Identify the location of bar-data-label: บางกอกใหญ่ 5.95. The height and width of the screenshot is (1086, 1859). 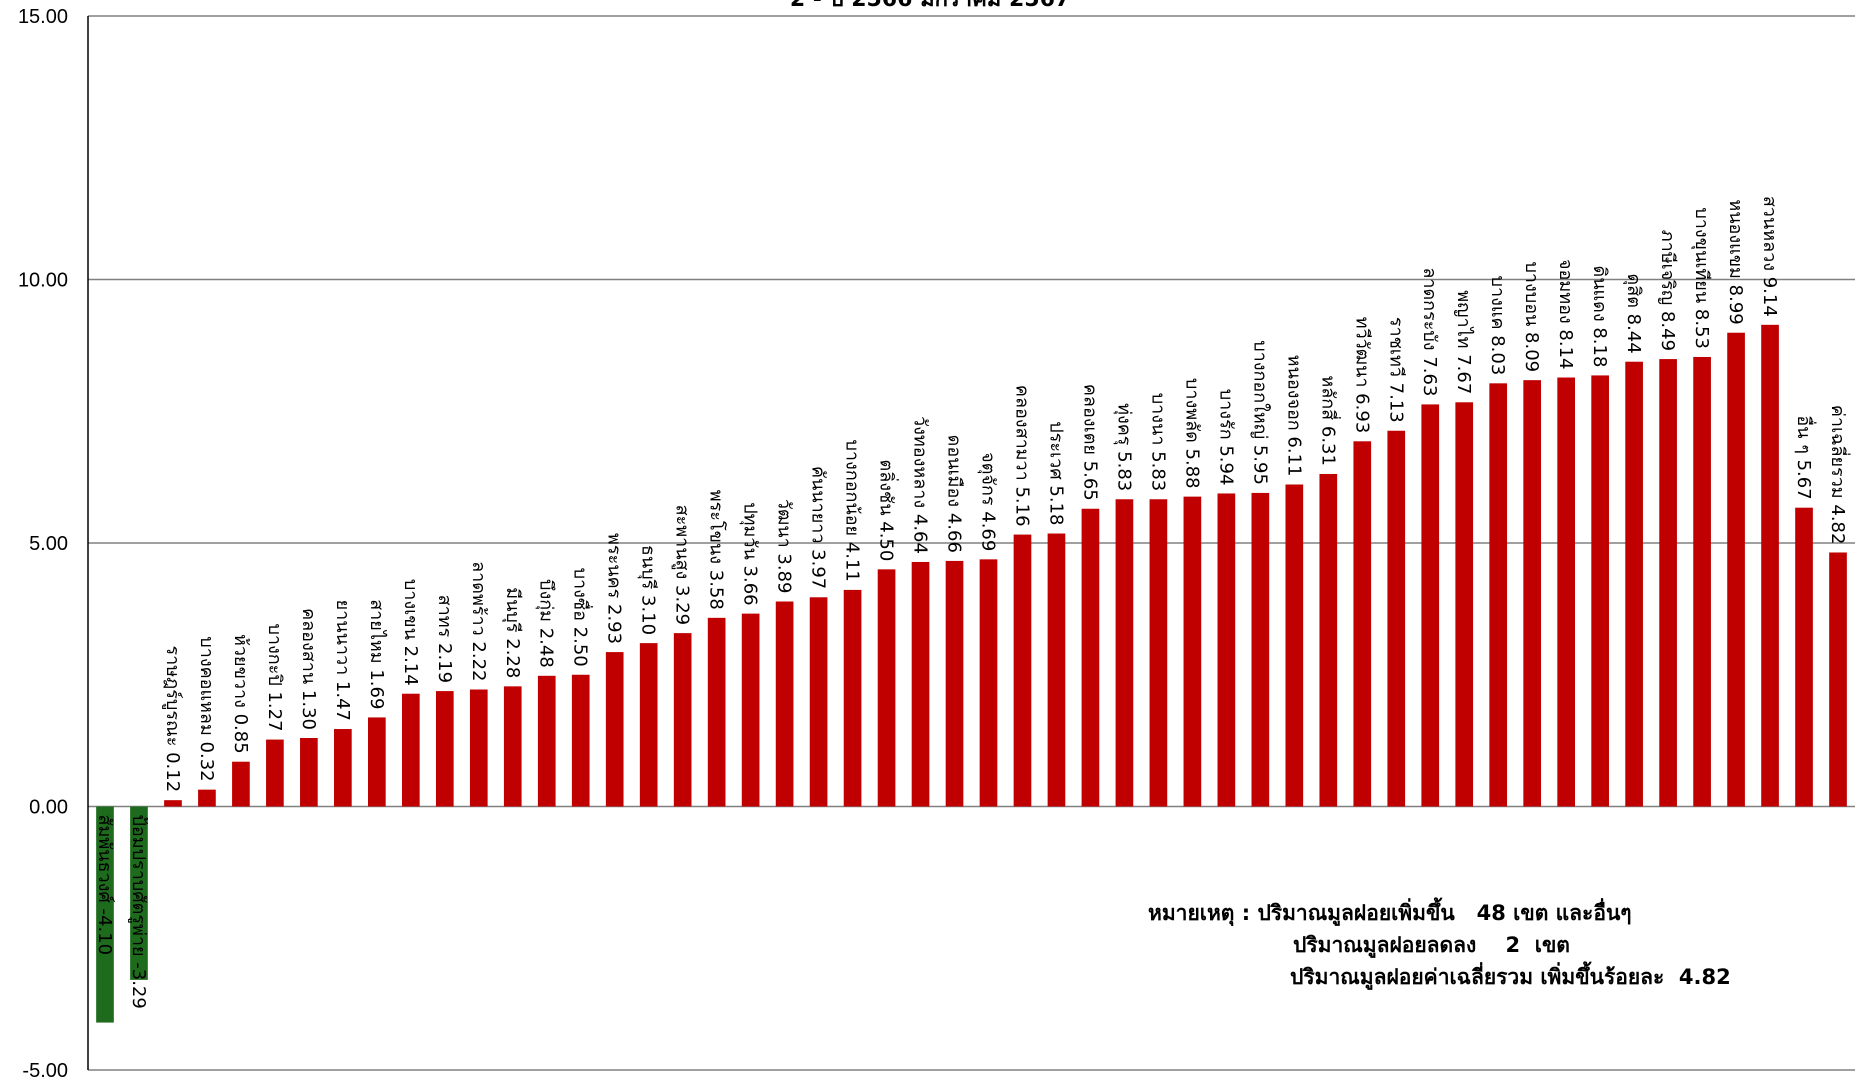
(1260, 412).